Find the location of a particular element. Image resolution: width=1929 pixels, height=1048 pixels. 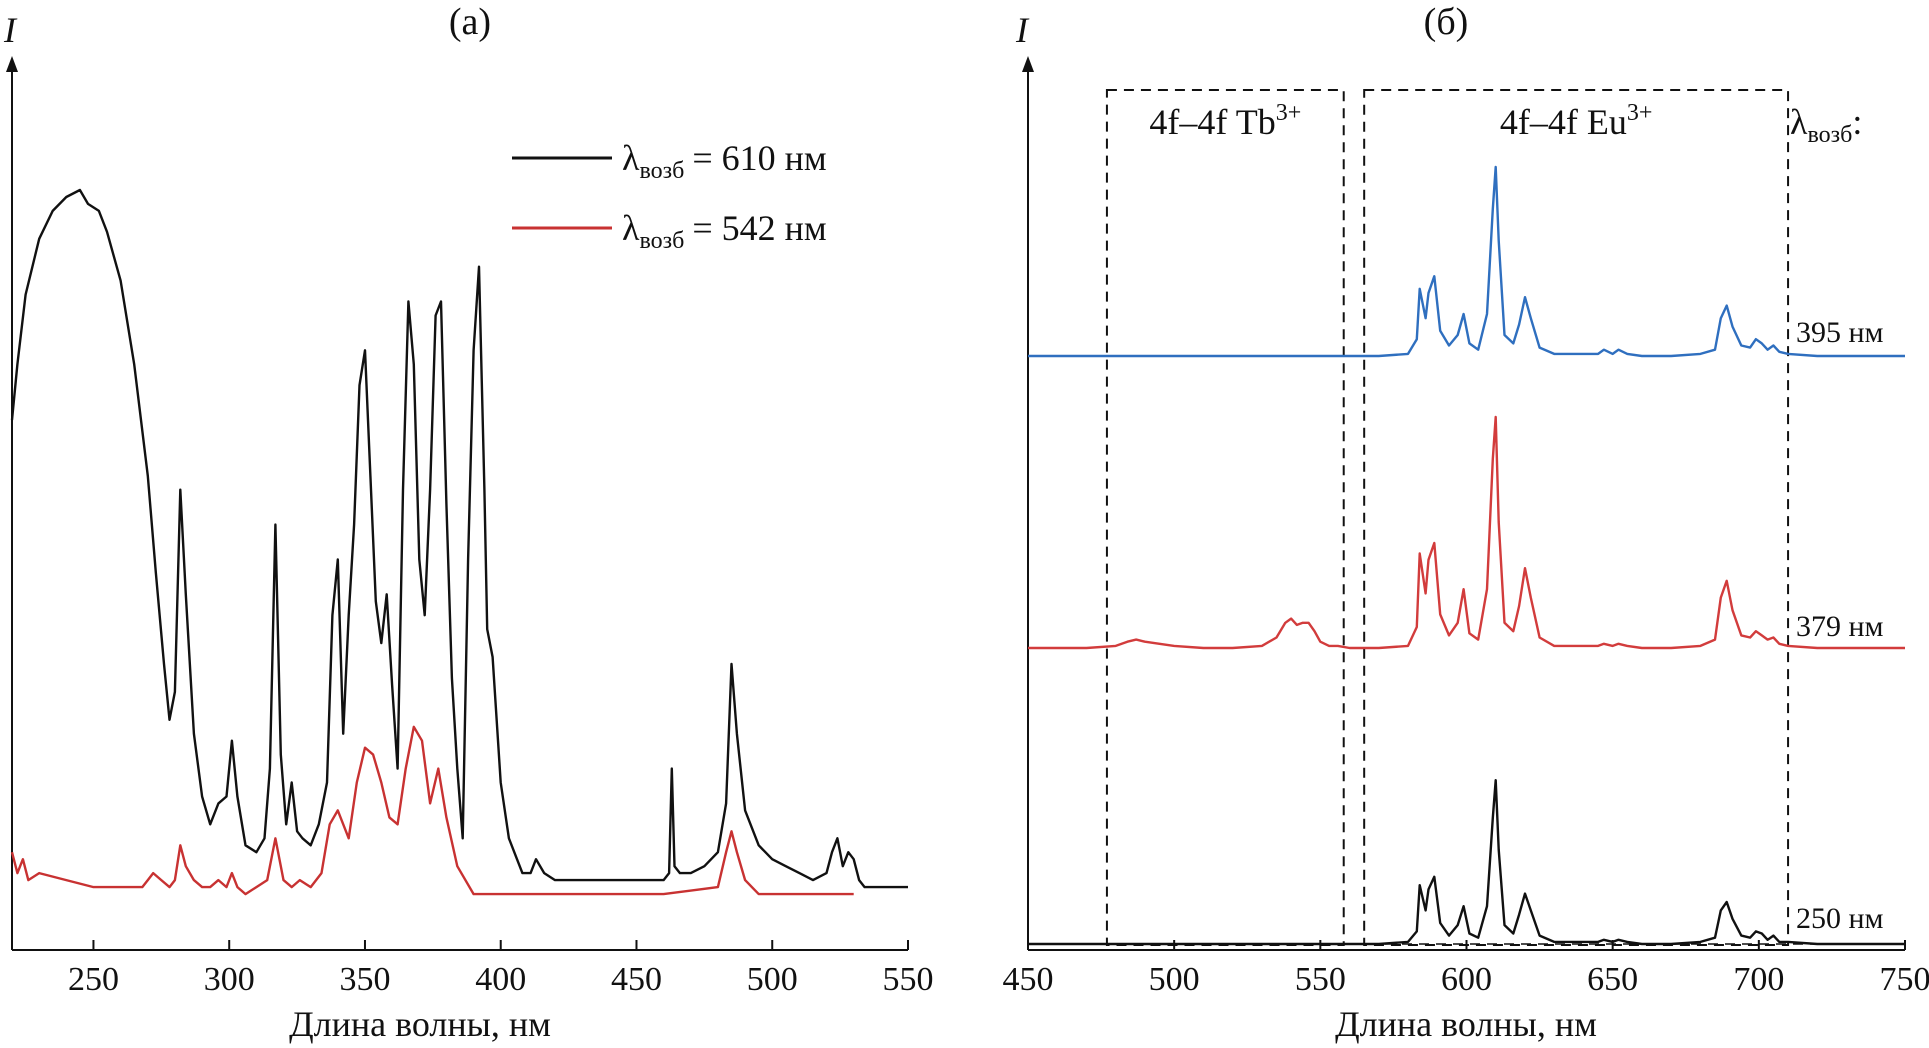

panel-a-y-arrow is located at coordinates (12, 64).